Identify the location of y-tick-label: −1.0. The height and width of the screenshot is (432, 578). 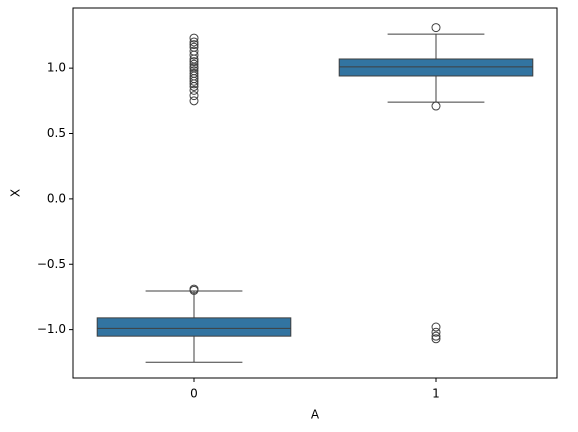
(51, 329).